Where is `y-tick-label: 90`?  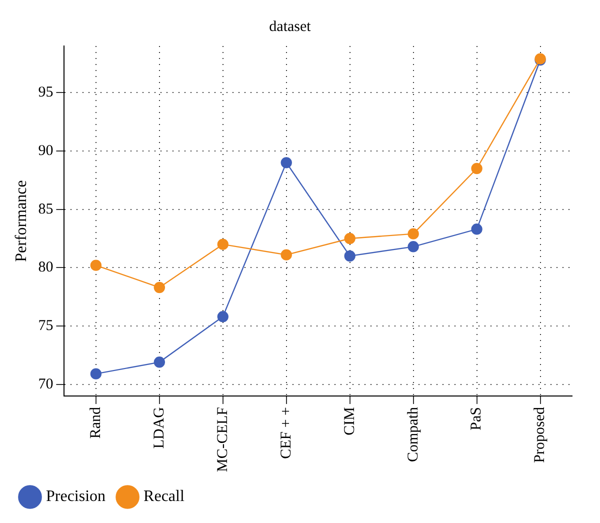
y-tick-label: 90 is located at coordinates (46, 150).